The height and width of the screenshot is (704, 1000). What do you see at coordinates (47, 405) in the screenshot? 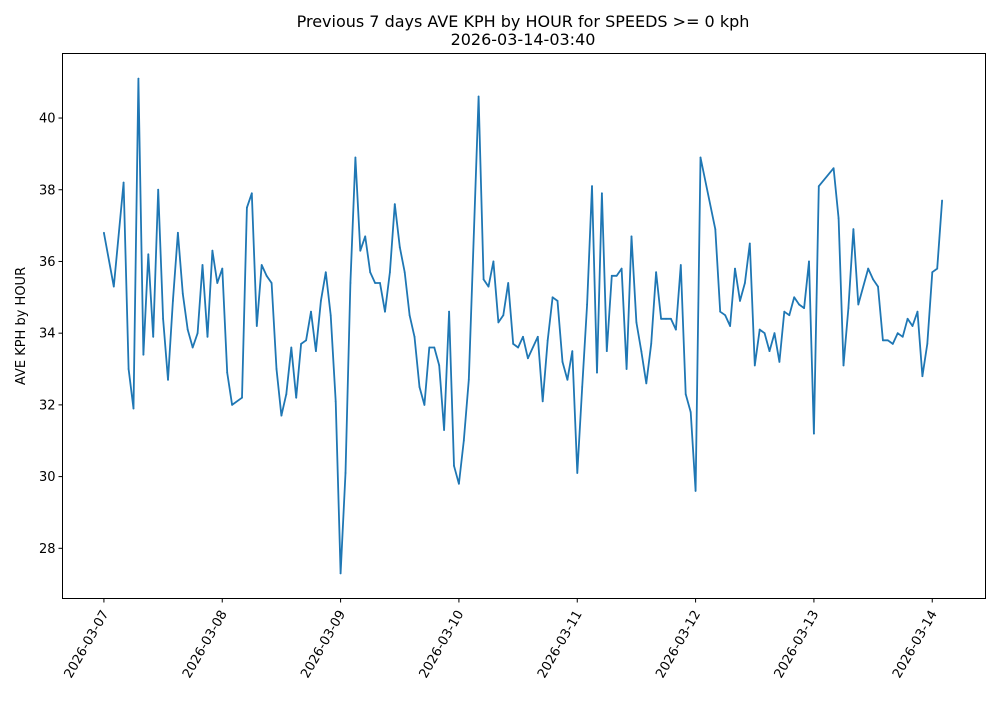
I see `y-tick-label: 32` at bounding box center [47, 405].